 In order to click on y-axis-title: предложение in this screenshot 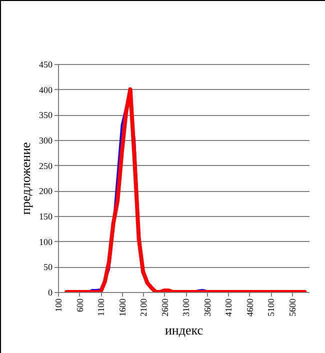, I will do `click(25, 178)`.